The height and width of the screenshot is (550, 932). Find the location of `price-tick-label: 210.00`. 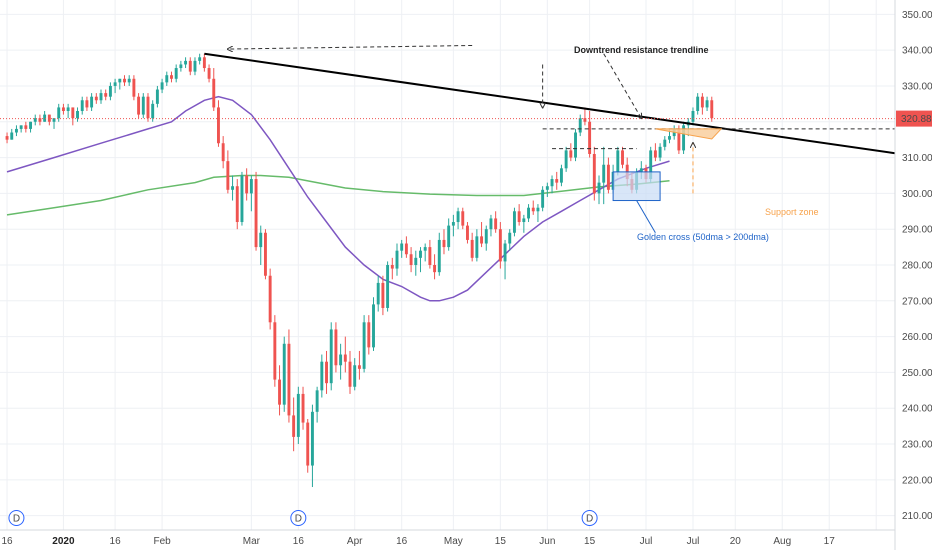

price-tick-label: 210.00 is located at coordinates (917, 516).